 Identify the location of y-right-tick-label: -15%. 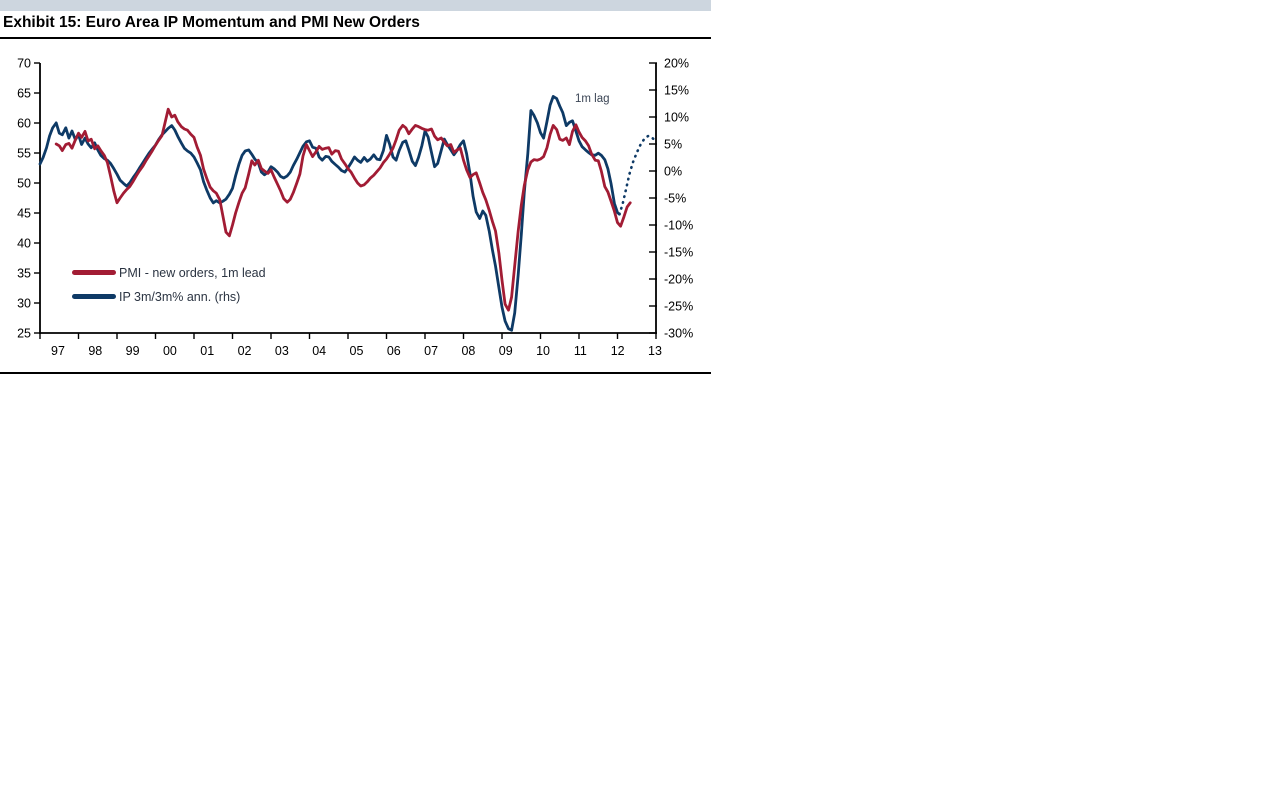
(678, 253).